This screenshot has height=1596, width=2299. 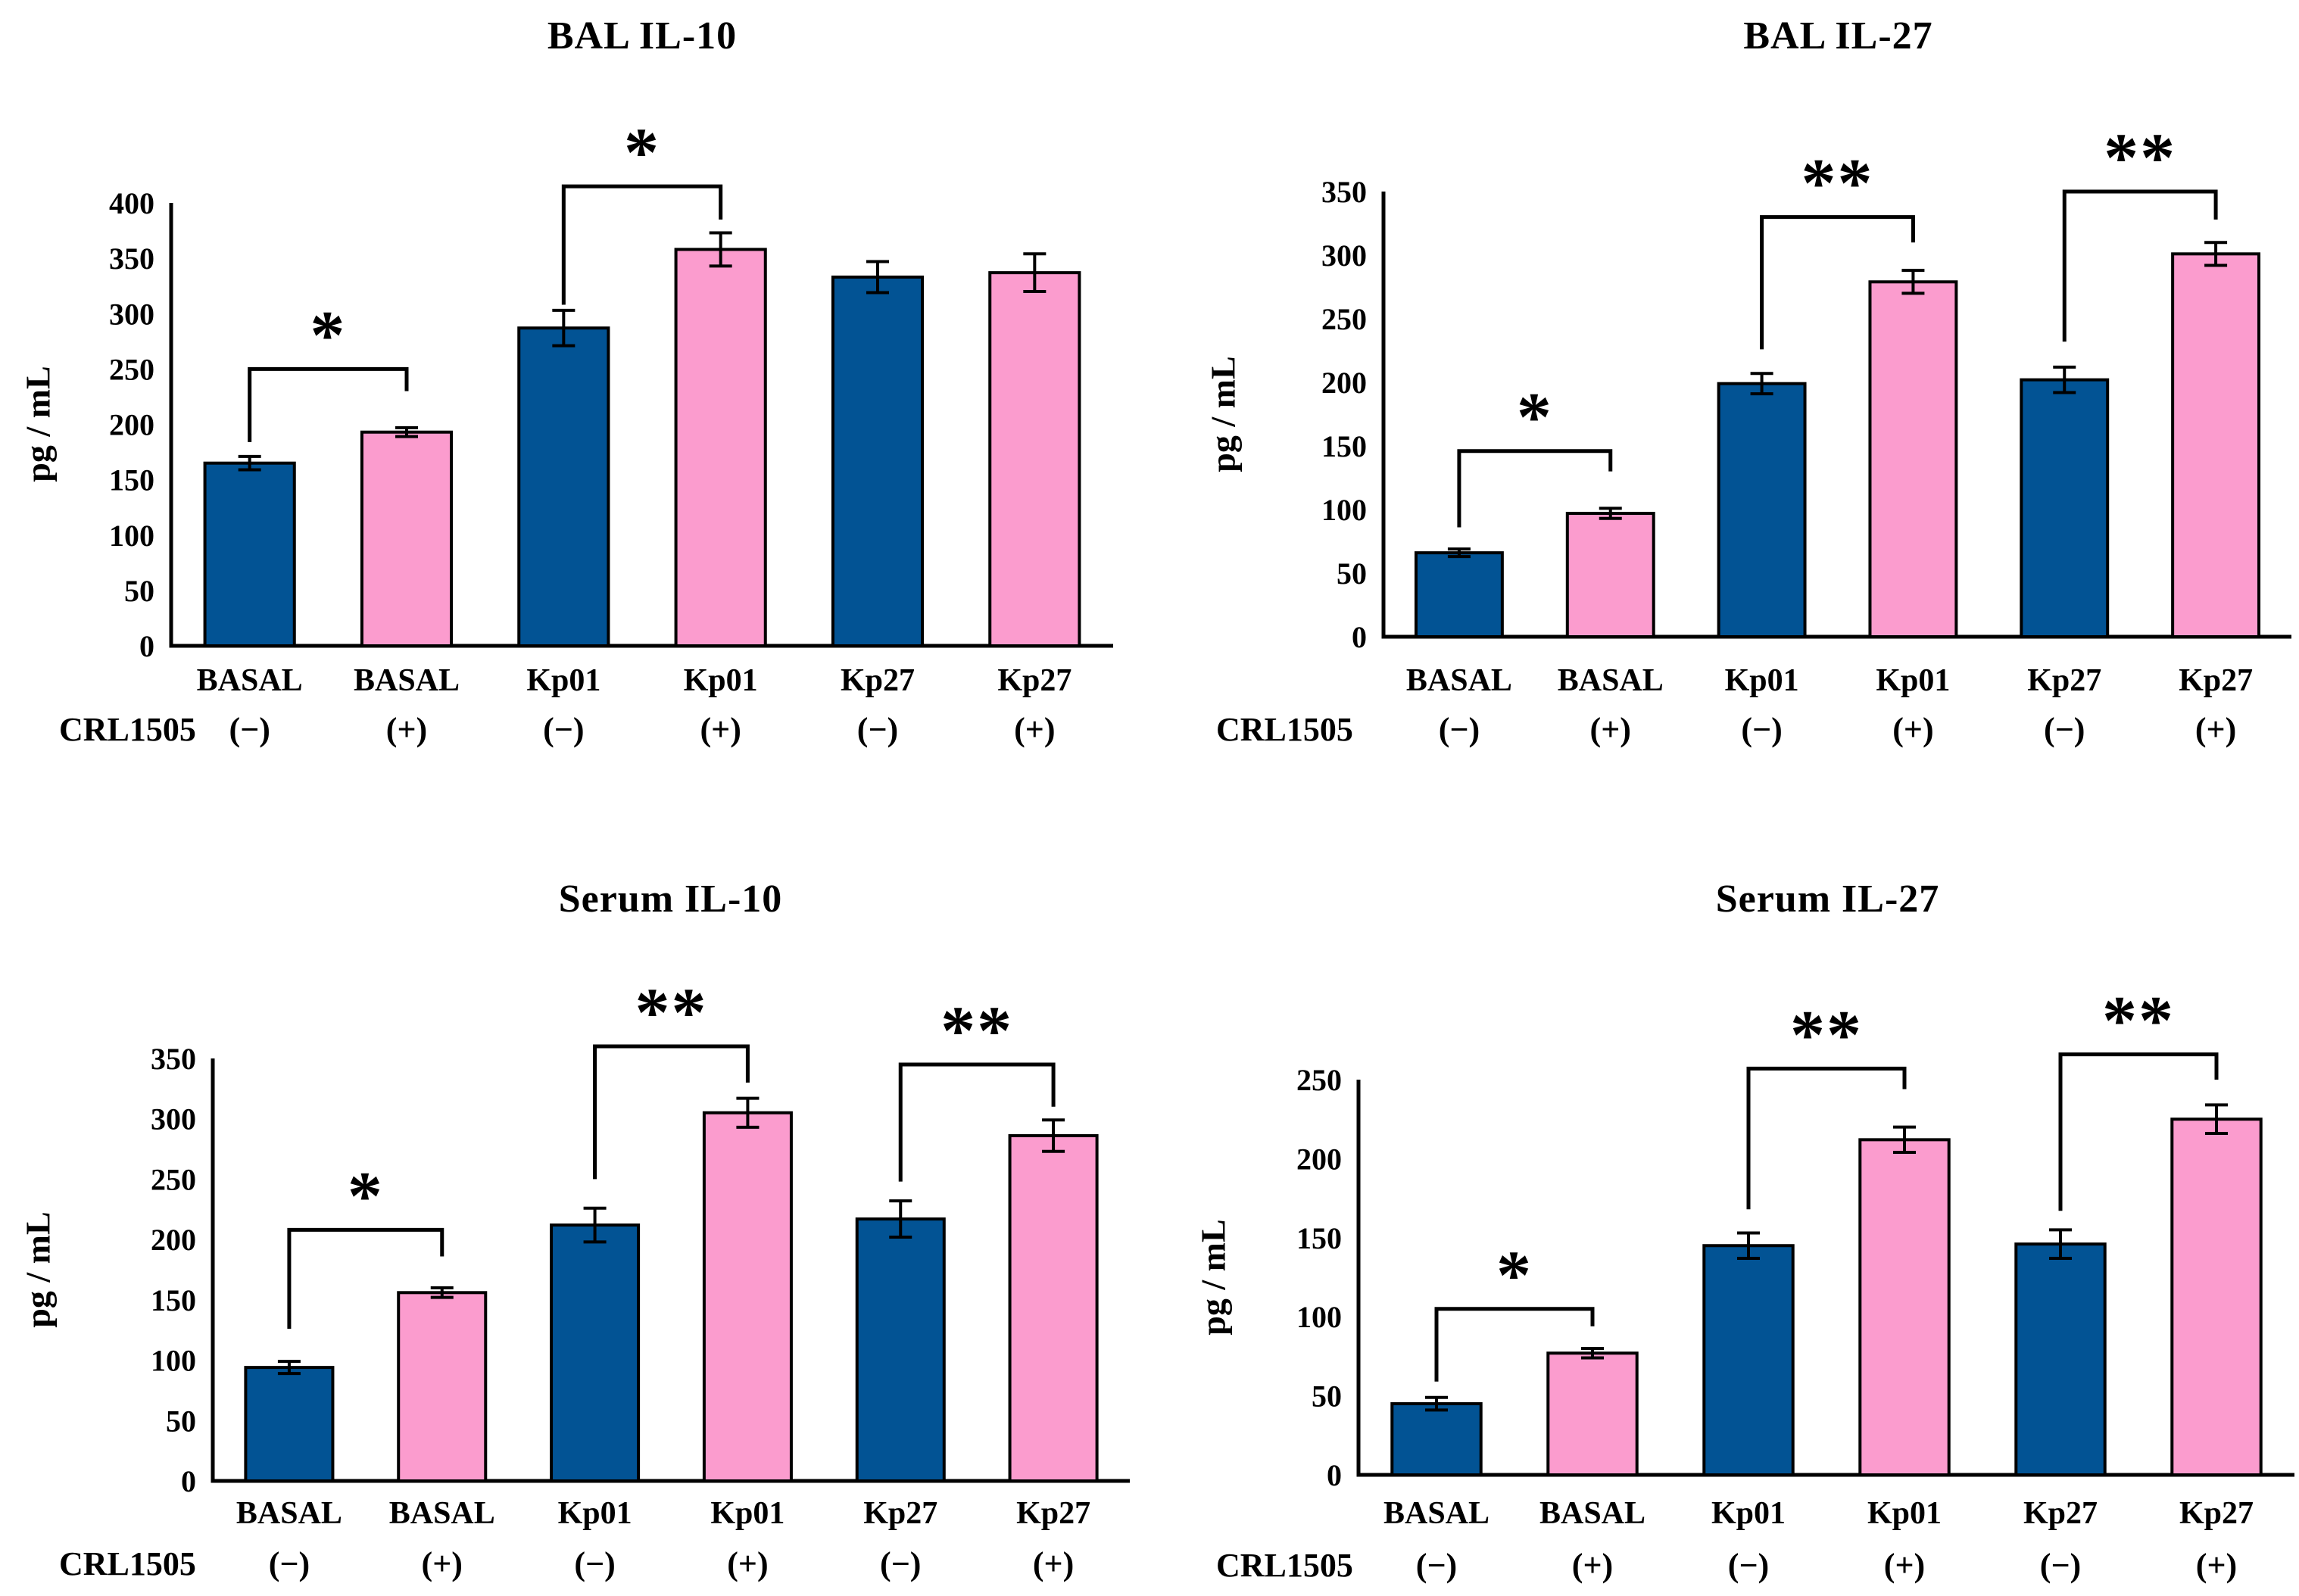 I want to click on y-tick-label: 400, so click(x=131, y=203).